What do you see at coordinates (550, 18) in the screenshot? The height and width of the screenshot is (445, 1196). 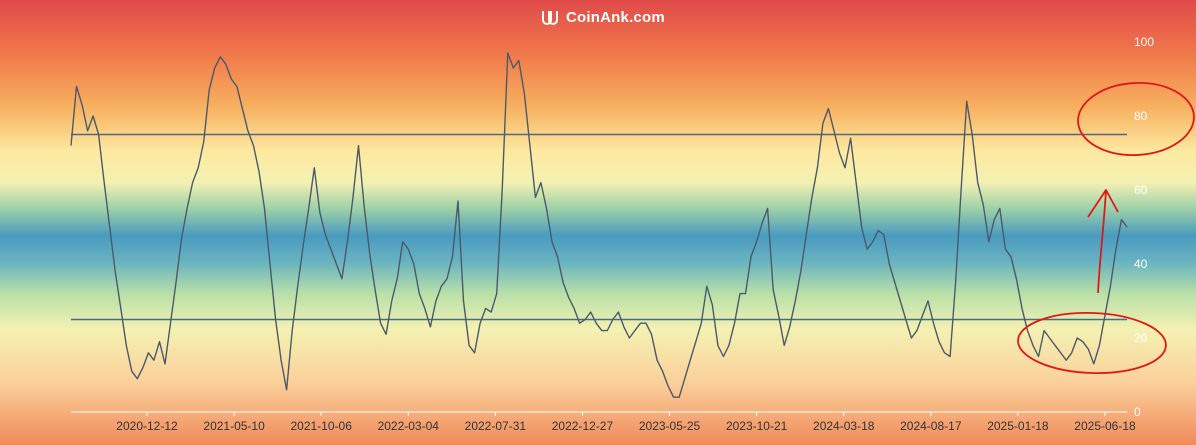 I see `coinank-logo-icon` at bounding box center [550, 18].